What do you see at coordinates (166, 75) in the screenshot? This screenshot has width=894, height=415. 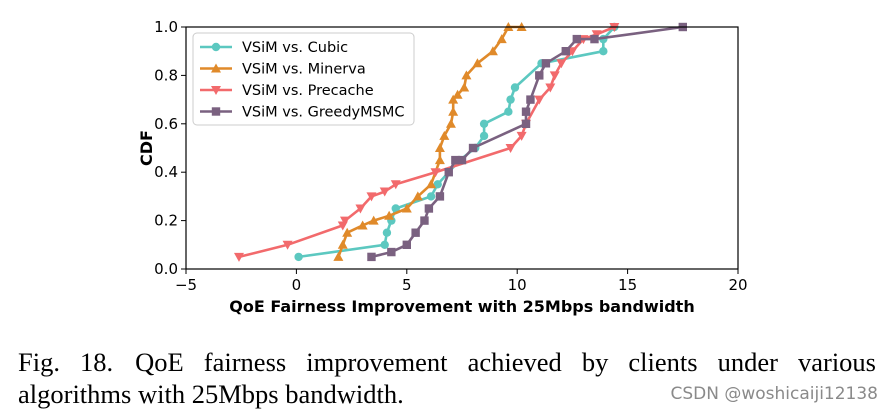 I see `y-tick-label-4: 0.8` at bounding box center [166, 75].